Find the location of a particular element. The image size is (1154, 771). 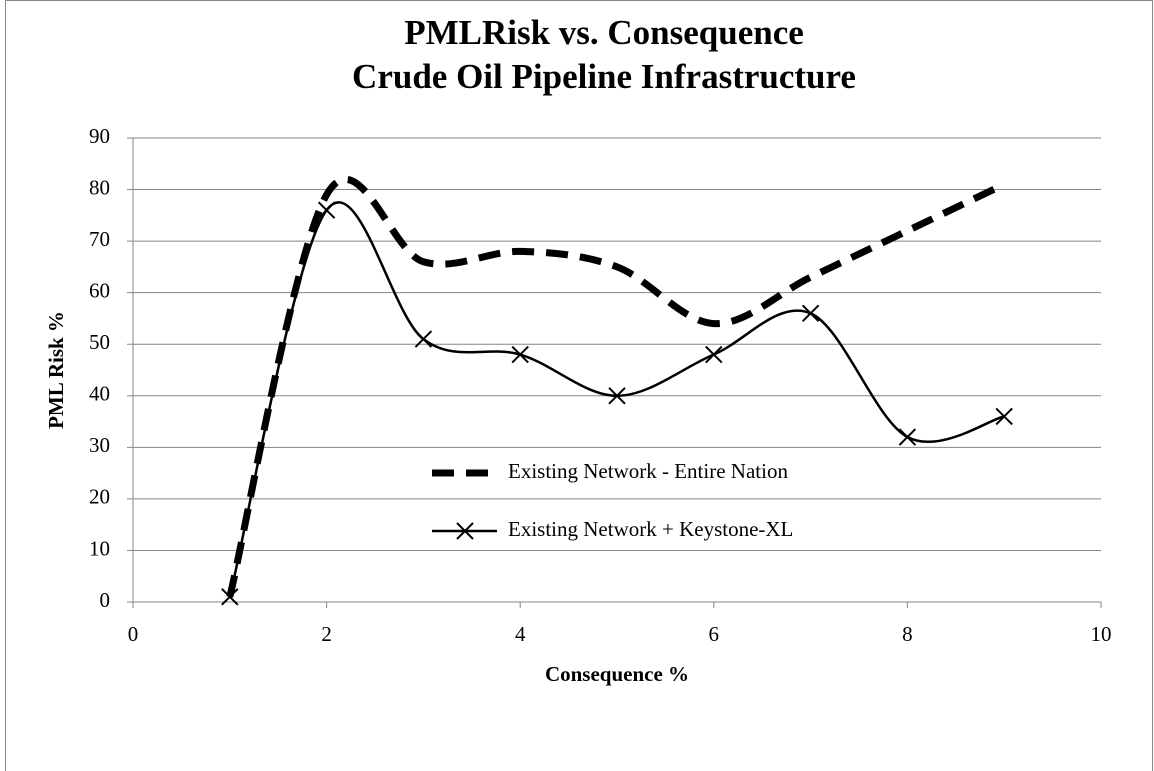

y-tick-label: 40 is located at coordinates (99, 394).